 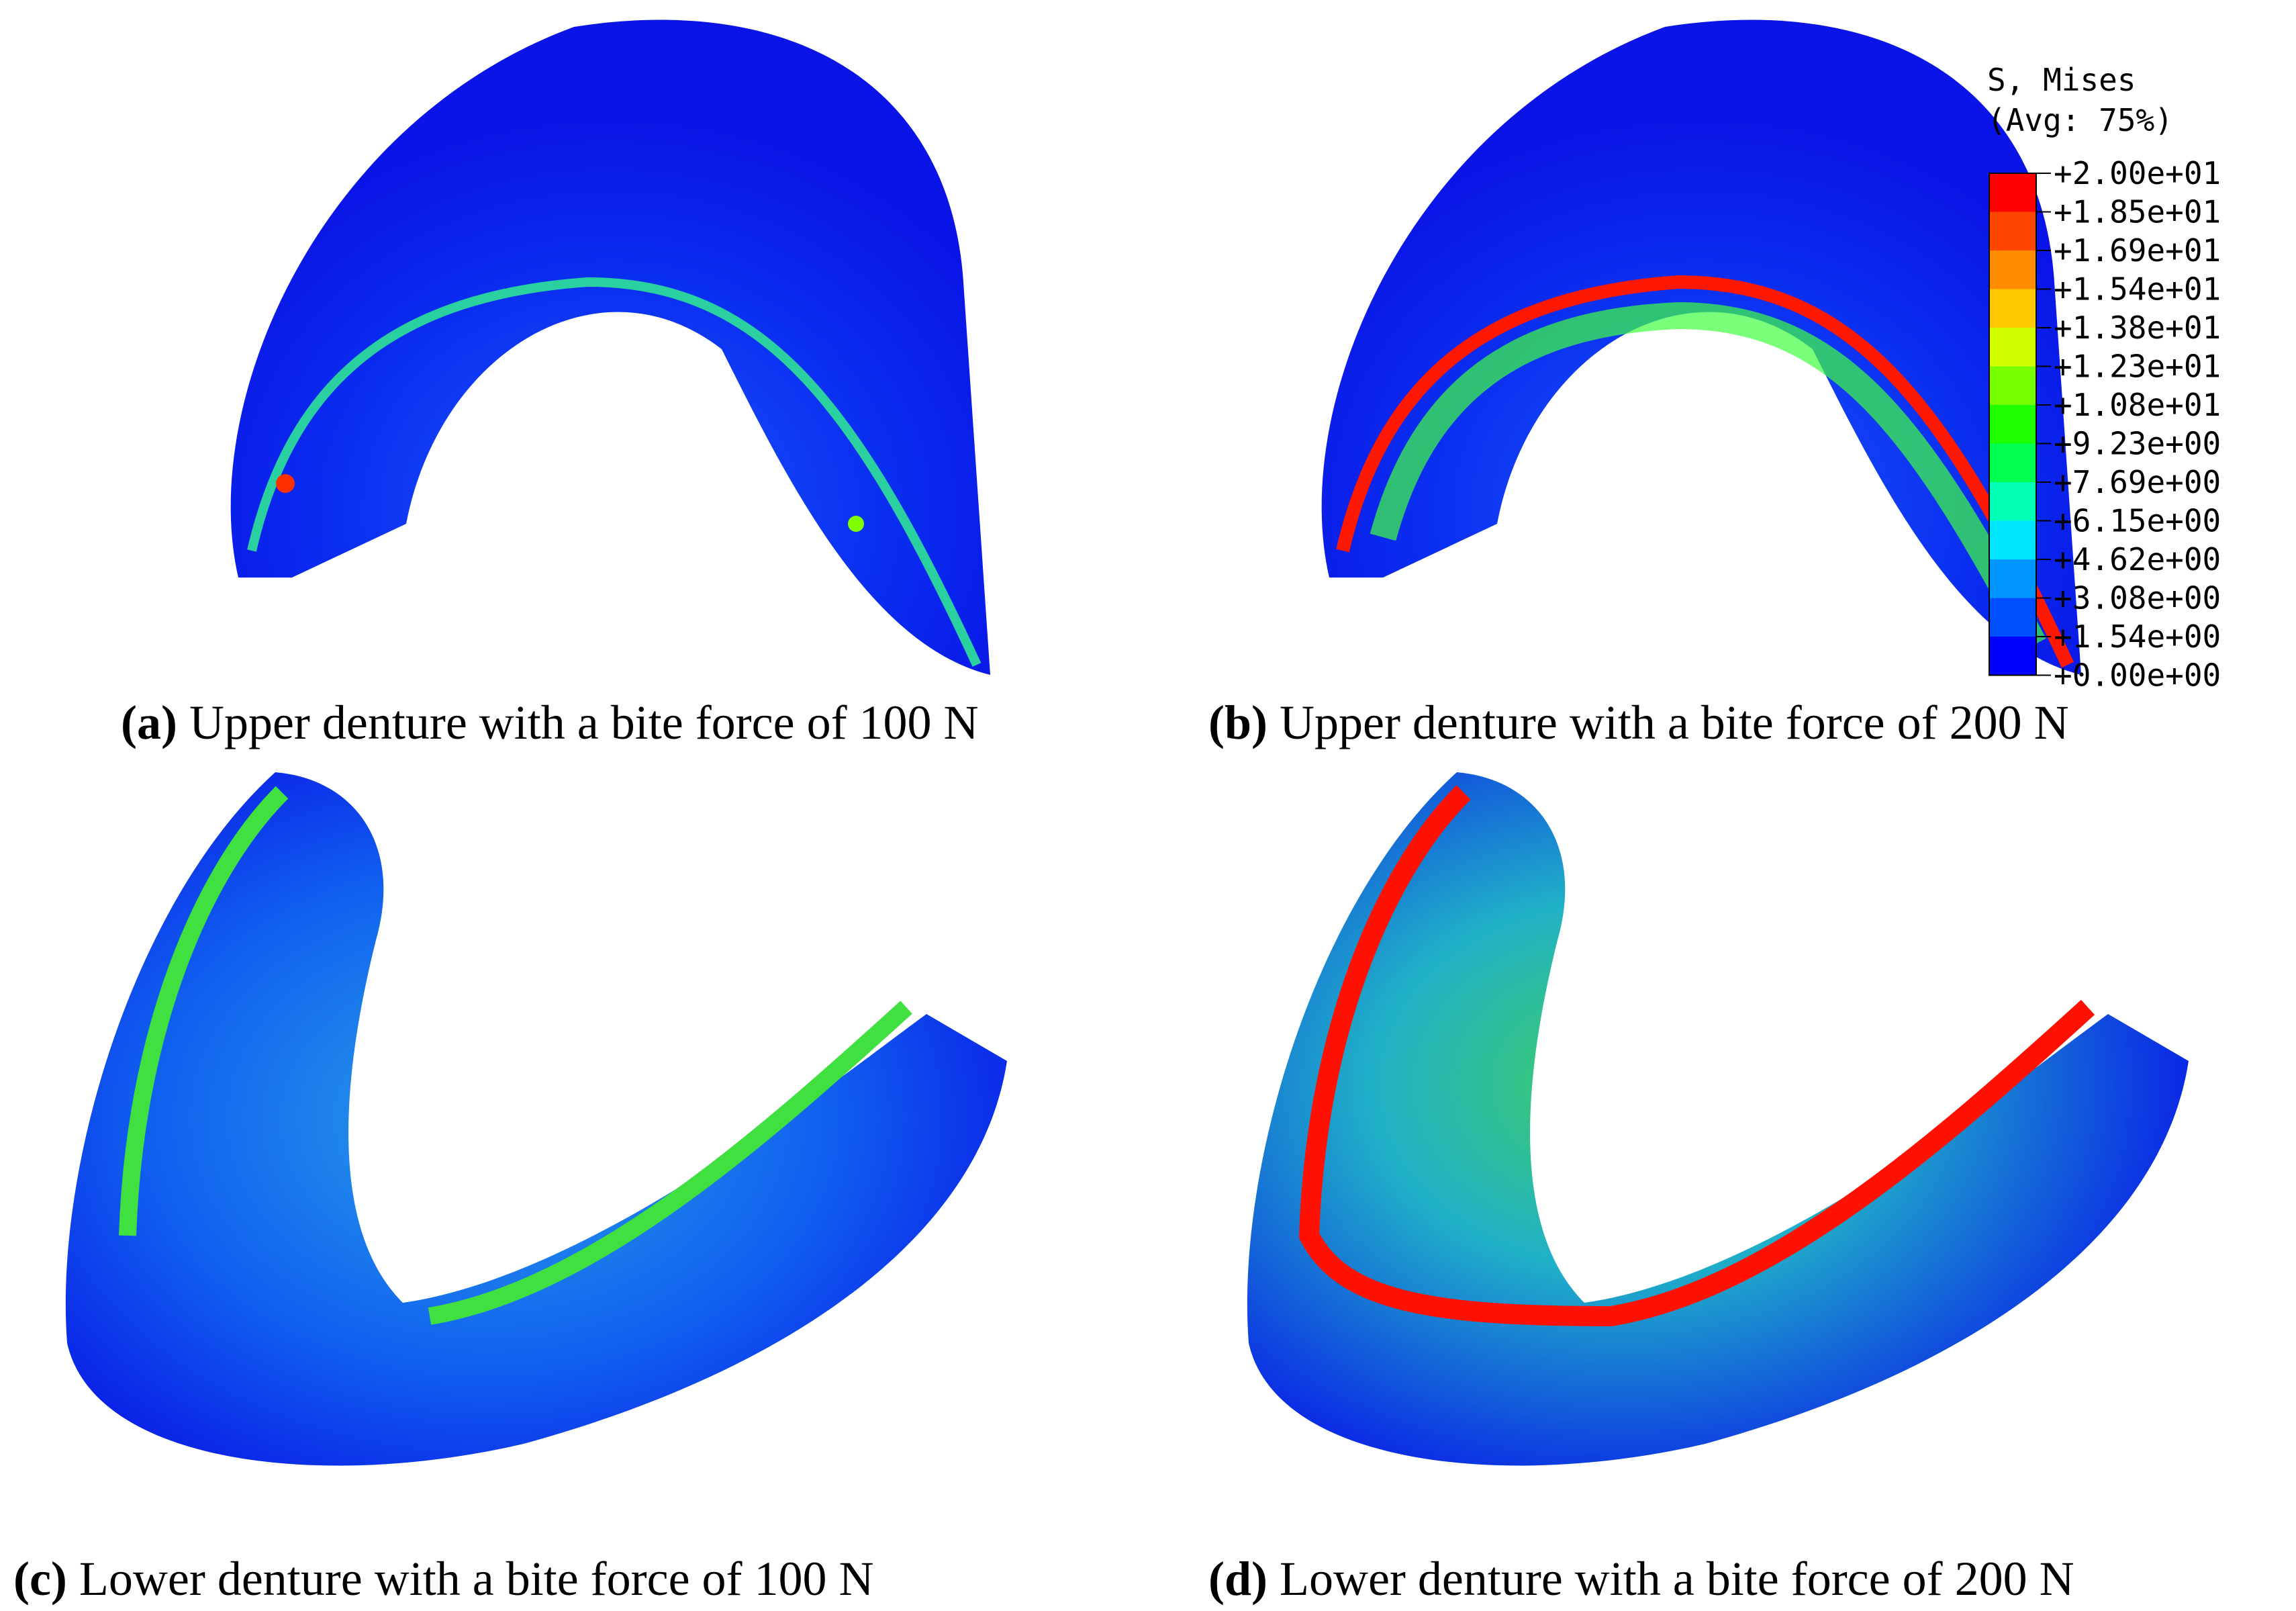 I want to click on legend-tick-label: +3.08e+00, so click(x=2138, y=598).